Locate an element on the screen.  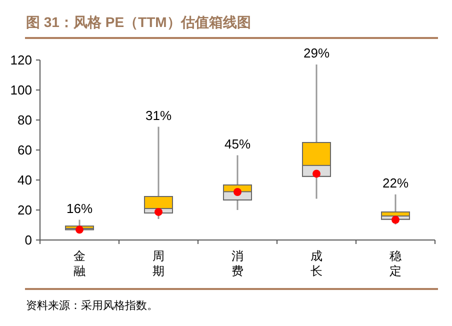
x-tick-label: 稳定 is located at coordinates (396, 263).